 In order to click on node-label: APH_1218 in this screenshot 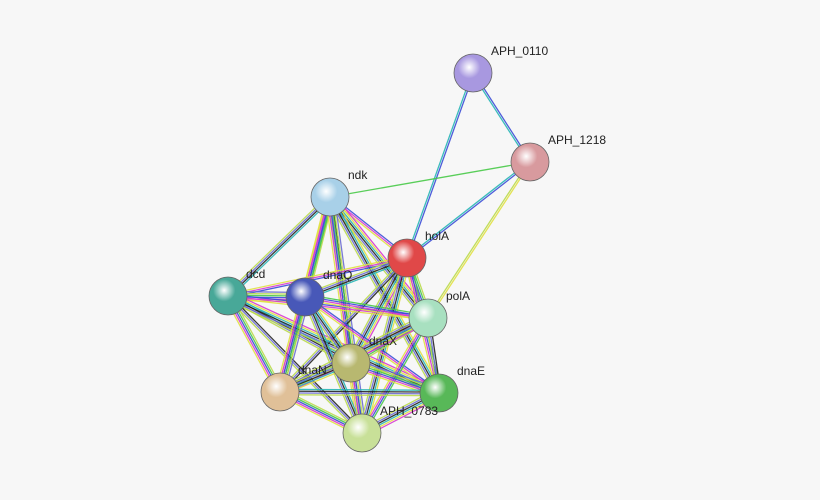, I will do `click(577, 140)`.